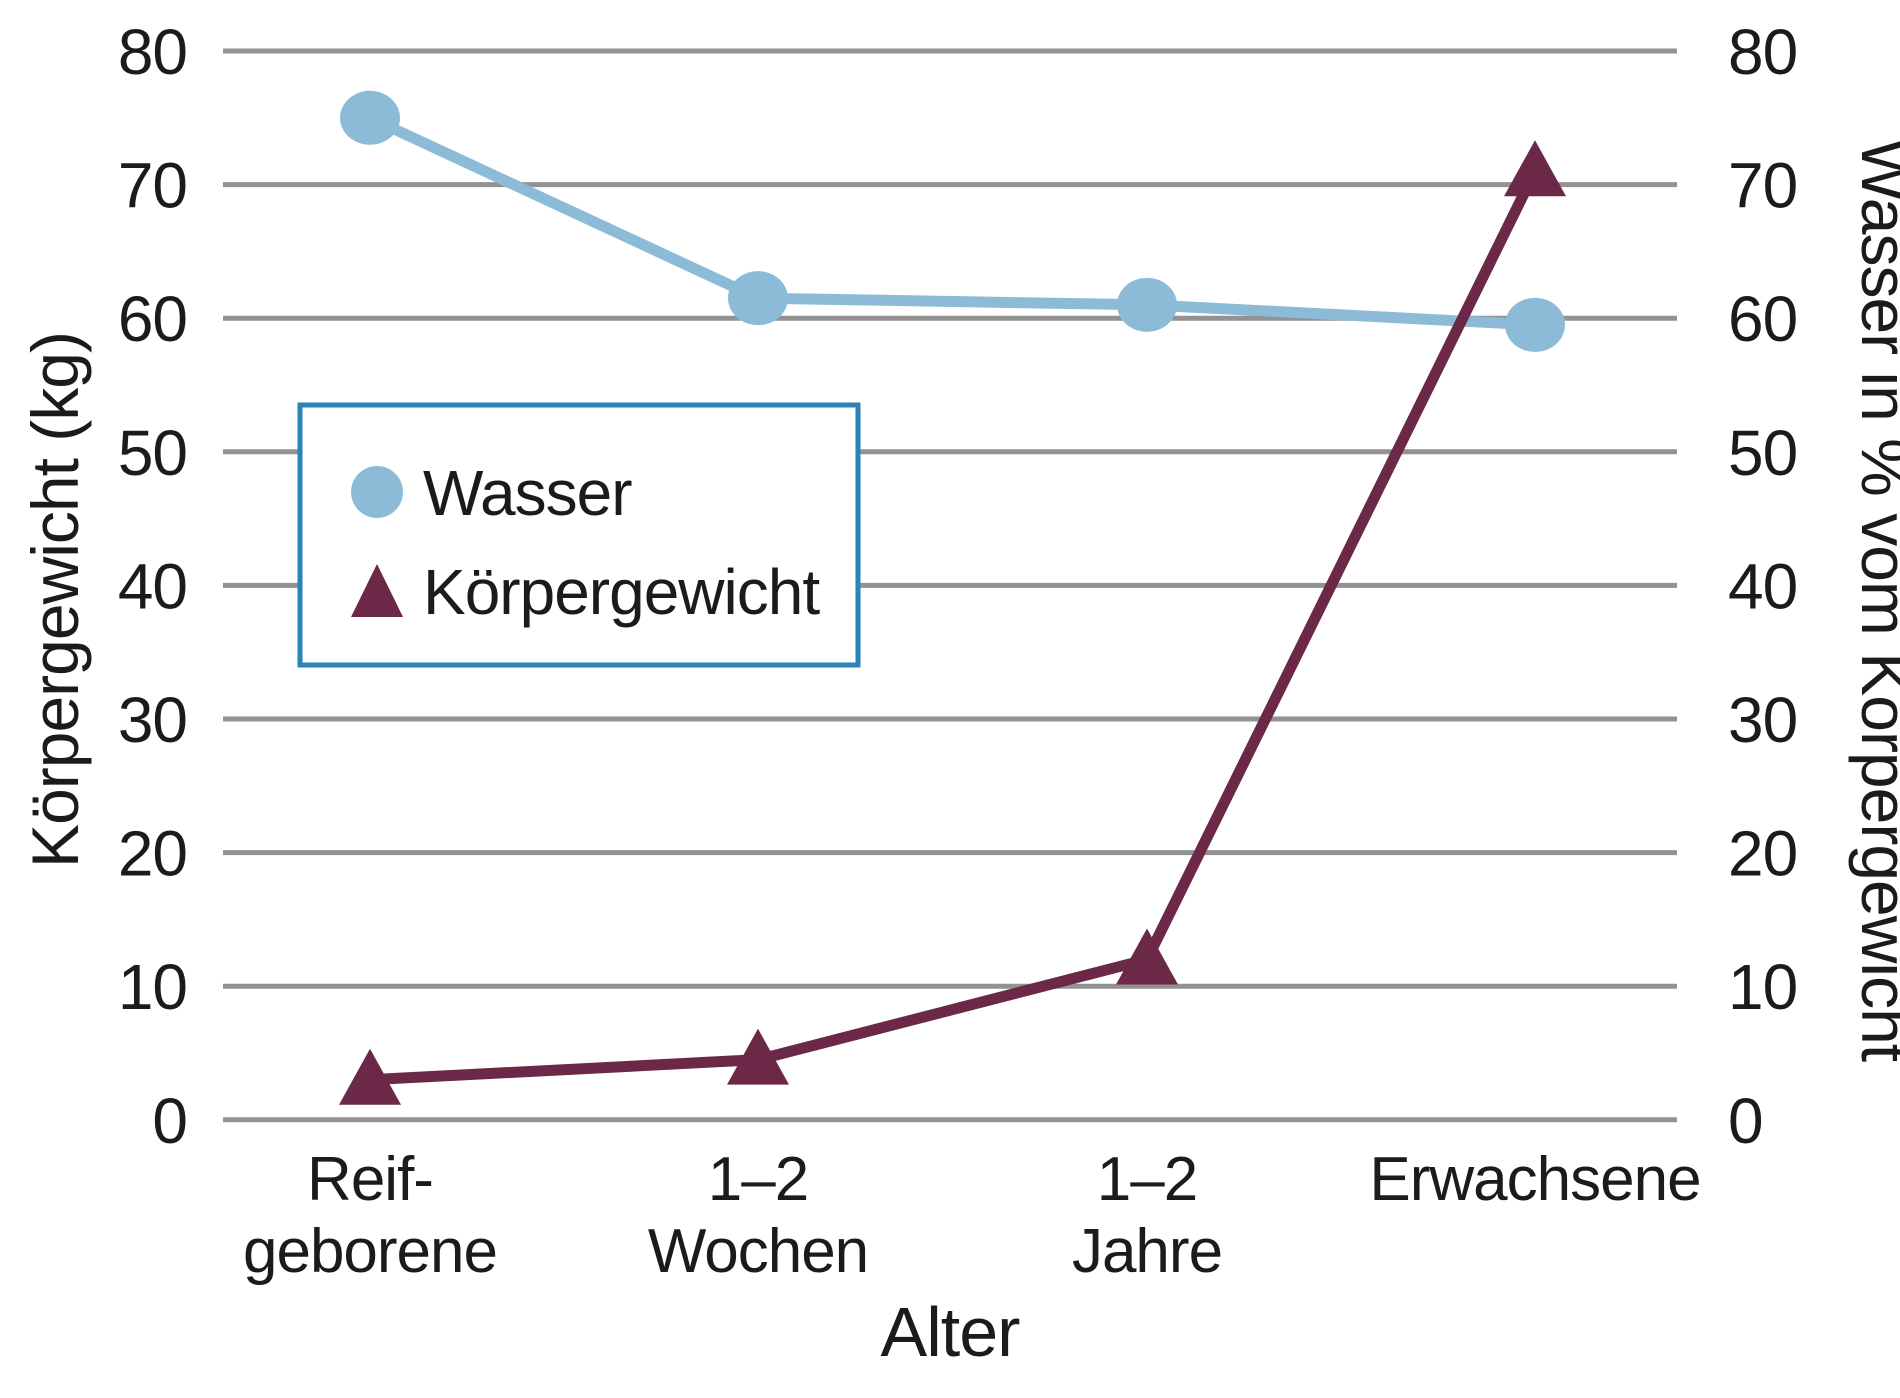 The width and height of the screenshot is (1900, 1398). What do you see at coordinates (152, 854) in the screenshot?
I see `left-axis-tick-20: 20` at bounding box center [152, 854].